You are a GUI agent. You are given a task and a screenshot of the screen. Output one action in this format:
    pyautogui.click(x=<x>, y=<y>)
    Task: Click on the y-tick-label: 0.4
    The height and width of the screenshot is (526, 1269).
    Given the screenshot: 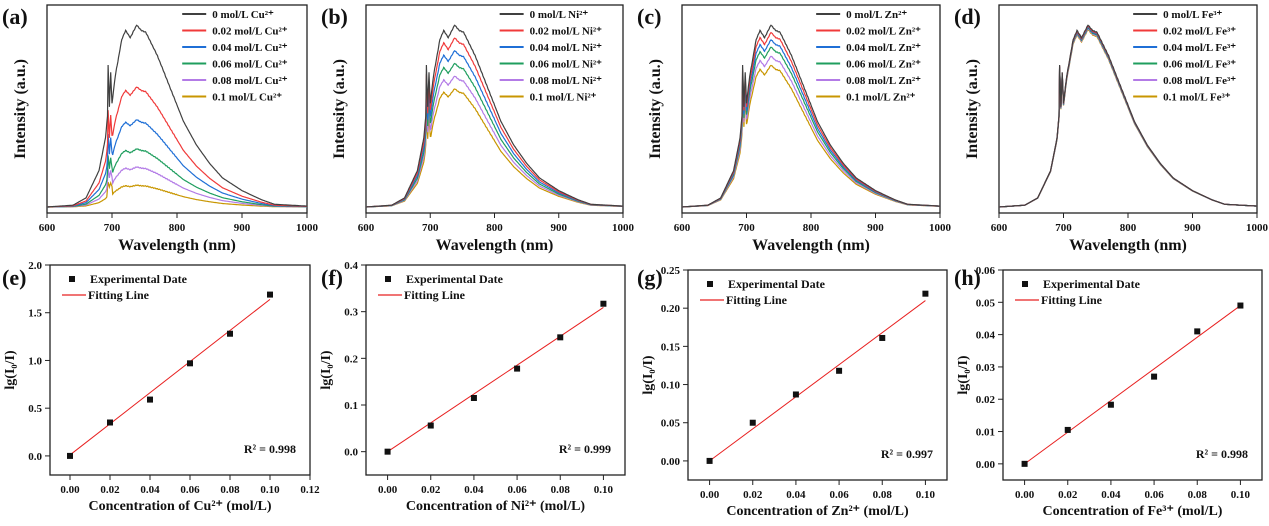 What is the action you would take?
    pyautogui.click(x=351, y=266)
    